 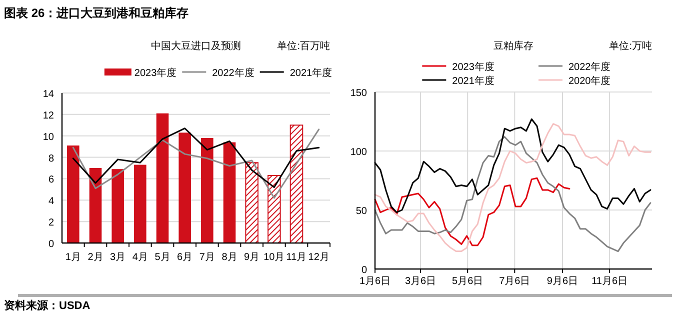 I want to click on y-tick-label: 4, so click(x=51, y=202).